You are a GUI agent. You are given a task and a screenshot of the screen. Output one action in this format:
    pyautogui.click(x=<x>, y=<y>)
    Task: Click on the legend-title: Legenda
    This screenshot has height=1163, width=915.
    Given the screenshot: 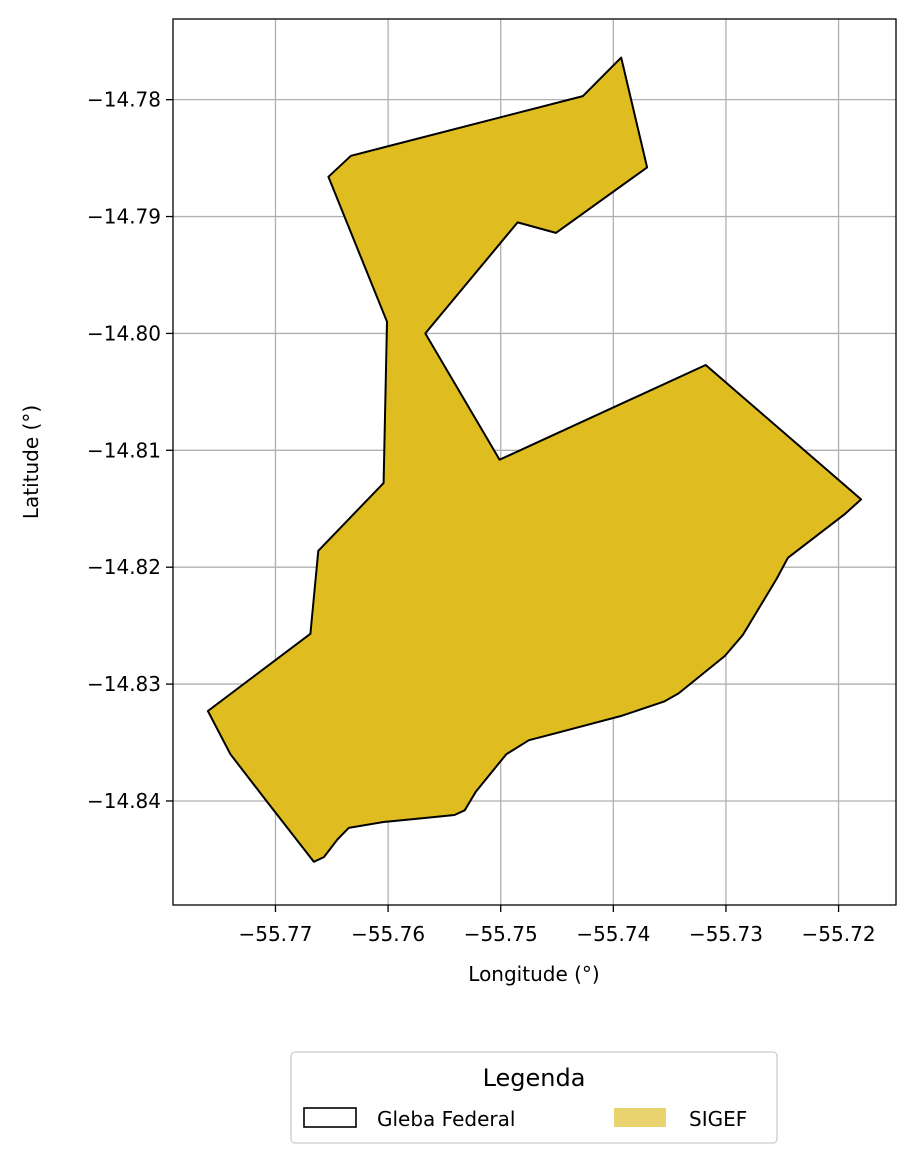 What is the action you would take?
    pyautogui.click(x=534, y=1078)
    